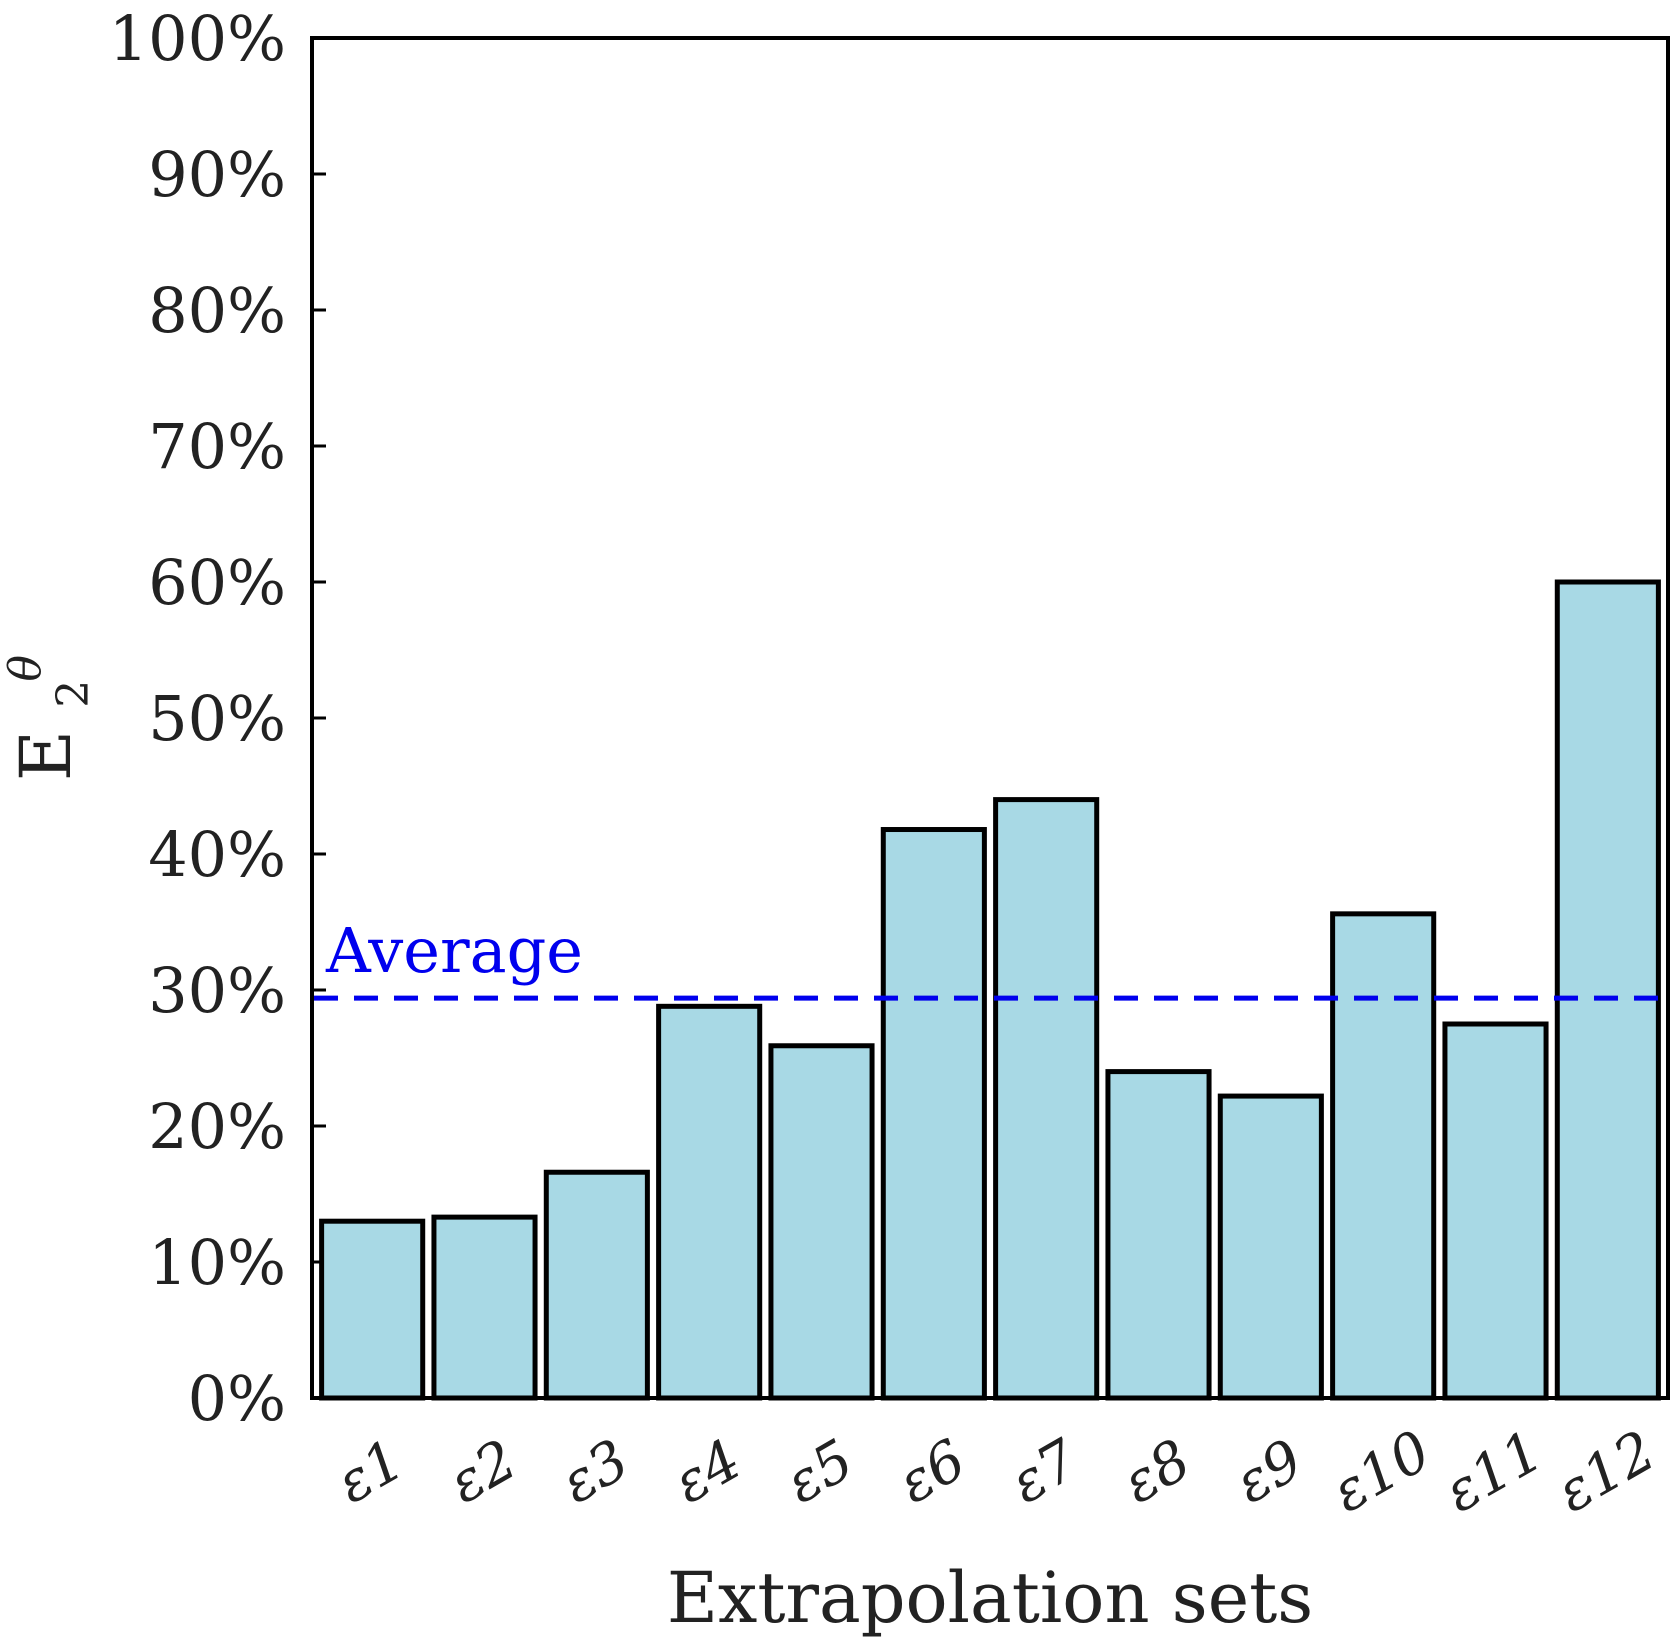 Image resolution: width=1676 pixels, height=1644 pixels. What do you see at coordinates (217, 446) in the screenshot?
I see `y-tick-label: 70%` at bounding box center [217, 446].